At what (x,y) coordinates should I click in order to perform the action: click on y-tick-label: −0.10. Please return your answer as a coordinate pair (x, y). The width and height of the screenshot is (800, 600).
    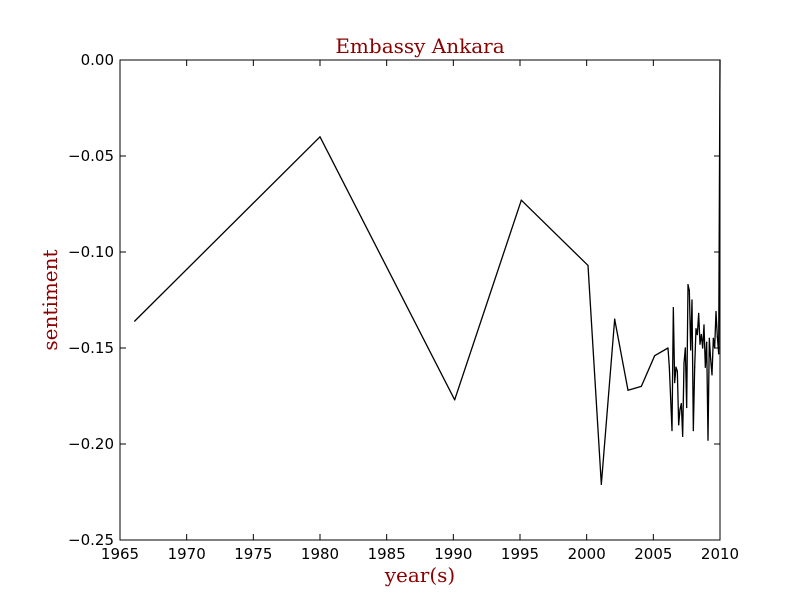
    Looking at the image, I should click on (91, 252).